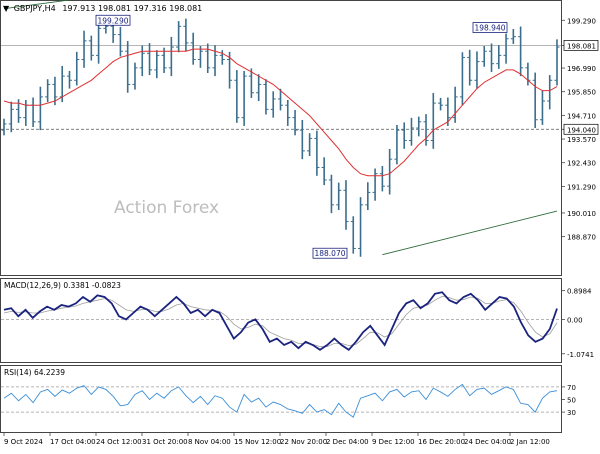 This screenshot has width=600, height=454. Describe the element at coordinates (581, 214) in the screenshot. I see `price-axis-label: 190.010` at that location.